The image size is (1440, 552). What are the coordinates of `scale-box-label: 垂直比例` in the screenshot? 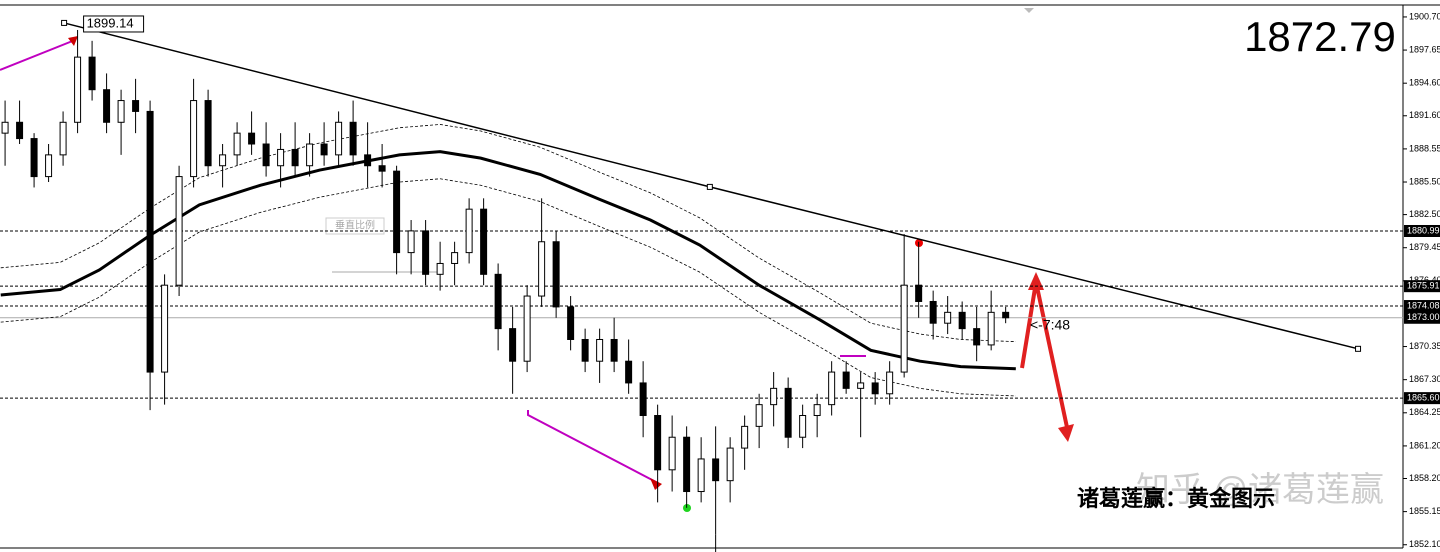 It's located at (355, 225).